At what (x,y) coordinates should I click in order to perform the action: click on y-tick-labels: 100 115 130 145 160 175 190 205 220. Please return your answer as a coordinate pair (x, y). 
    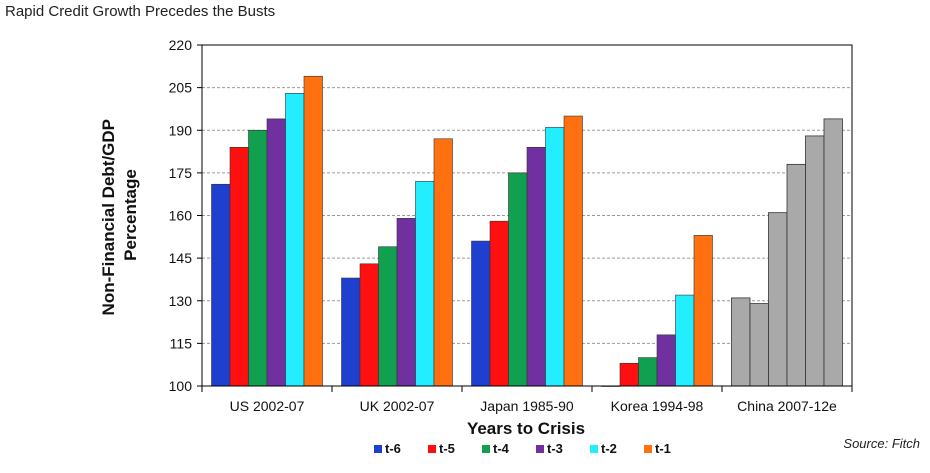
    Looking at the image, I should click on (181, 215).